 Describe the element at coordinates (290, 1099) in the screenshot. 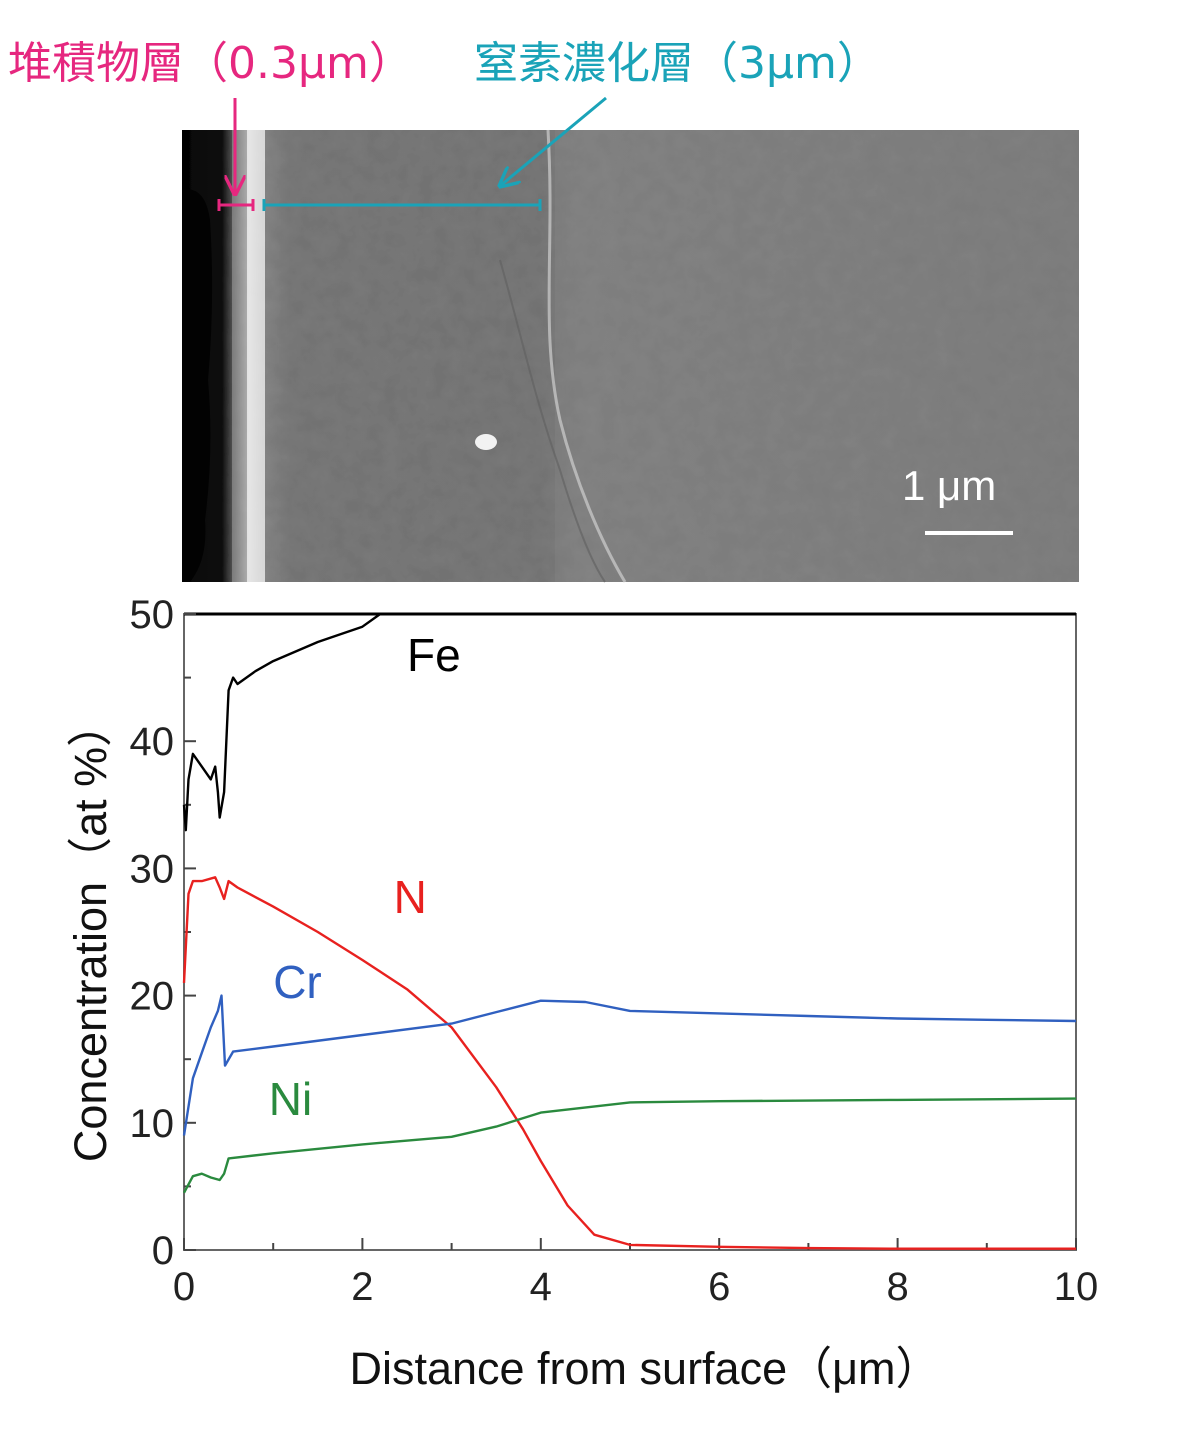

I see `series-label-ni: Ni` at that location.